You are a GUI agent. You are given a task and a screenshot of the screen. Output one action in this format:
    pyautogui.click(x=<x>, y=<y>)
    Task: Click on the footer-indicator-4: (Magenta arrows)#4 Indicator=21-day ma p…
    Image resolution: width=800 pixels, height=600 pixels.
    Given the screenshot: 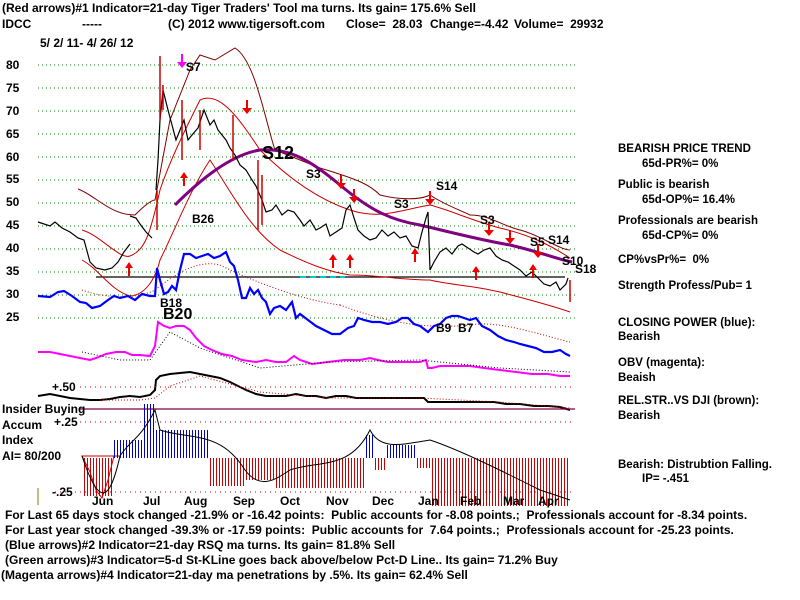 What is the action you would take?
    pyautogui.click(x=234, y=575)
    